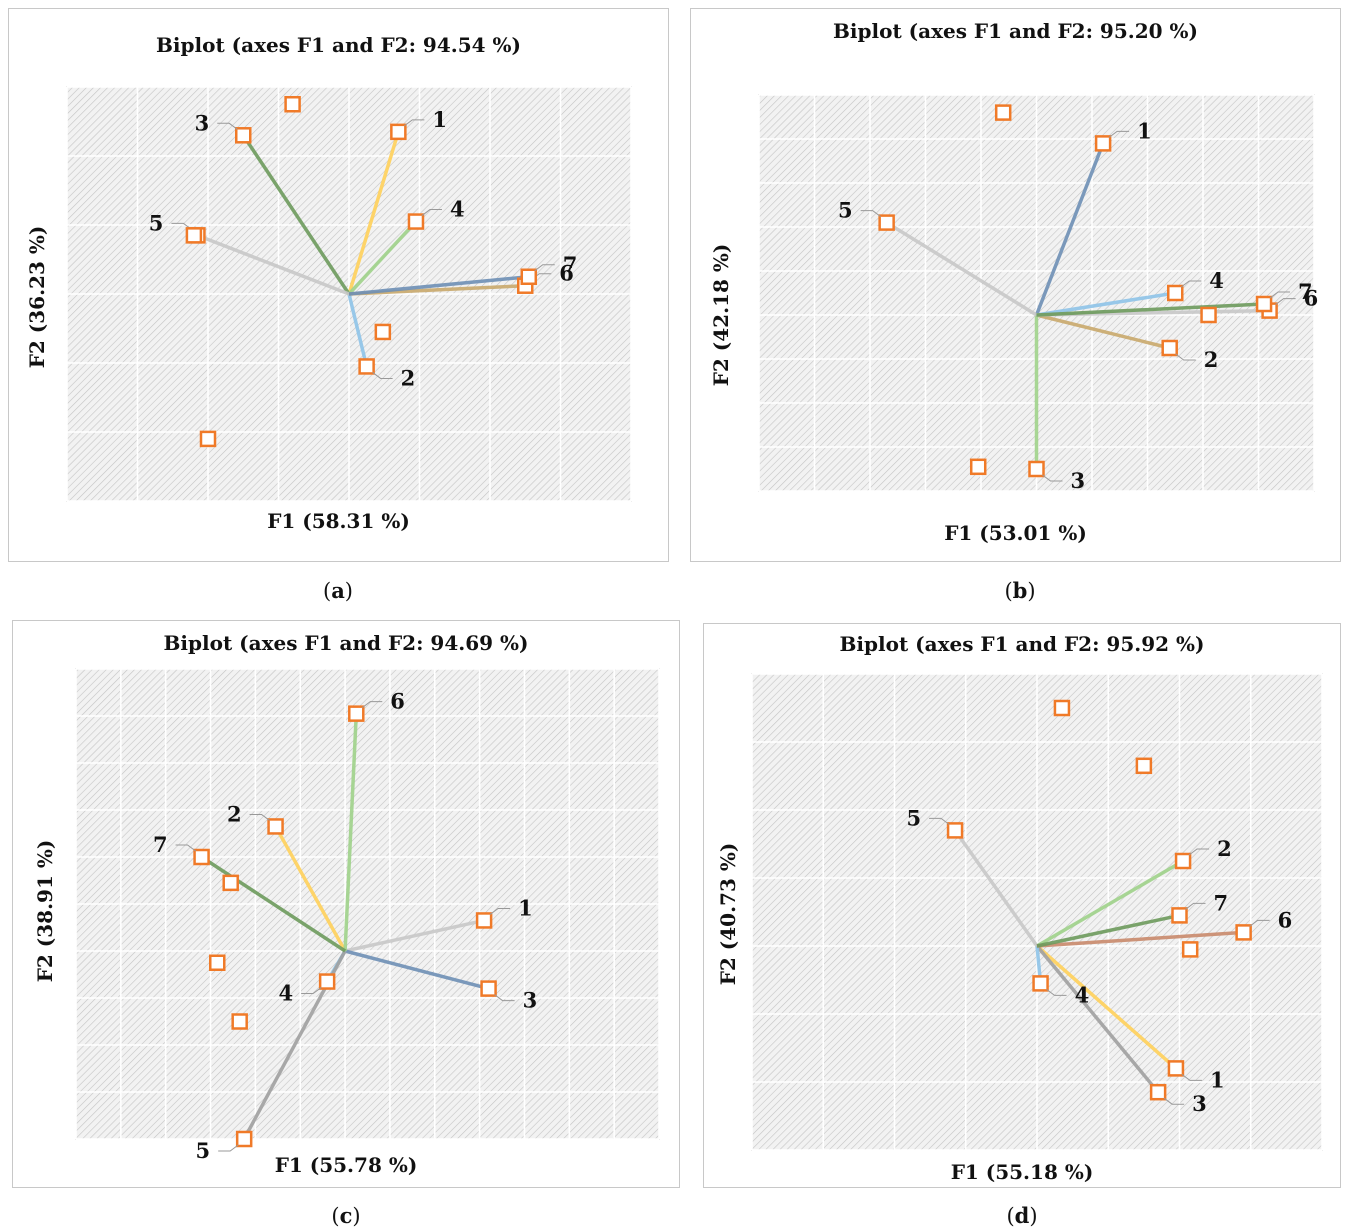 The width and height of the screenshot is (1347, 1228). What do you see at coordinates (338, 590) in the screenshot?
I see `caption-a: (a)` at bounding box center [338, 590].